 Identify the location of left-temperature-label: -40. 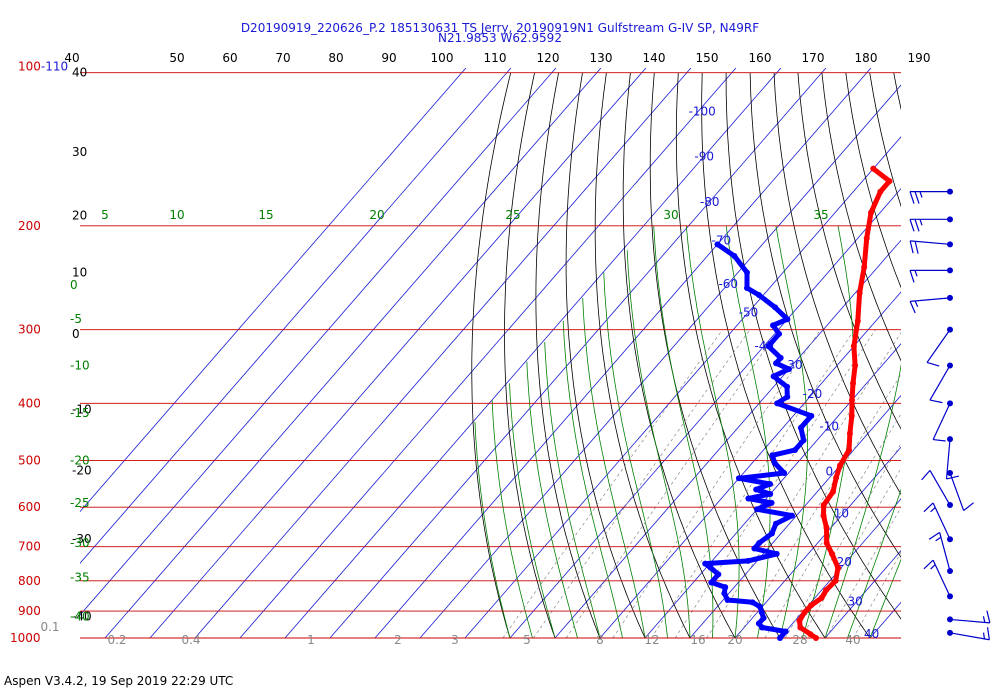
(82, 617).